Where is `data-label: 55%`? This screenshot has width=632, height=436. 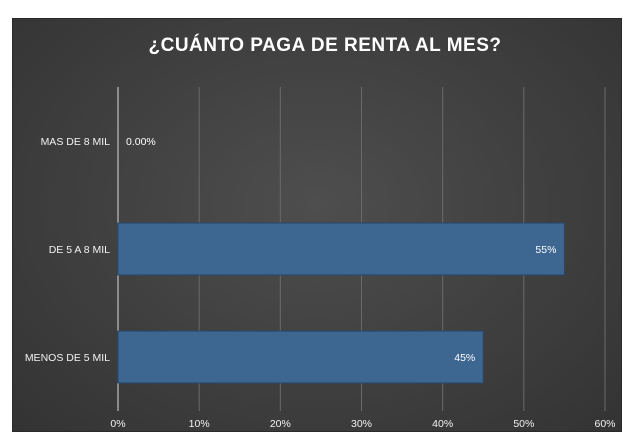 data-label: 55% is located at coordinates (545, 250).